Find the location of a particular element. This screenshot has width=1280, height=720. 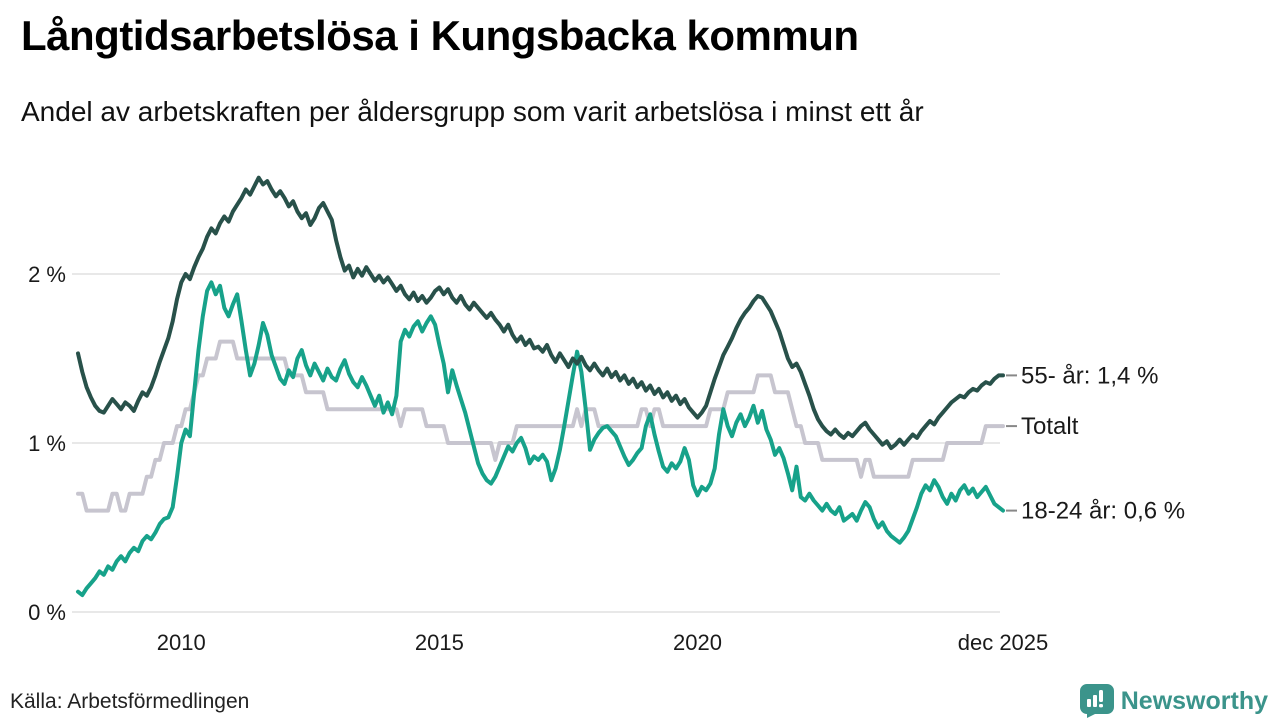

newsworthy-branding: Newsworthy is located at coordinates (1173, 701).